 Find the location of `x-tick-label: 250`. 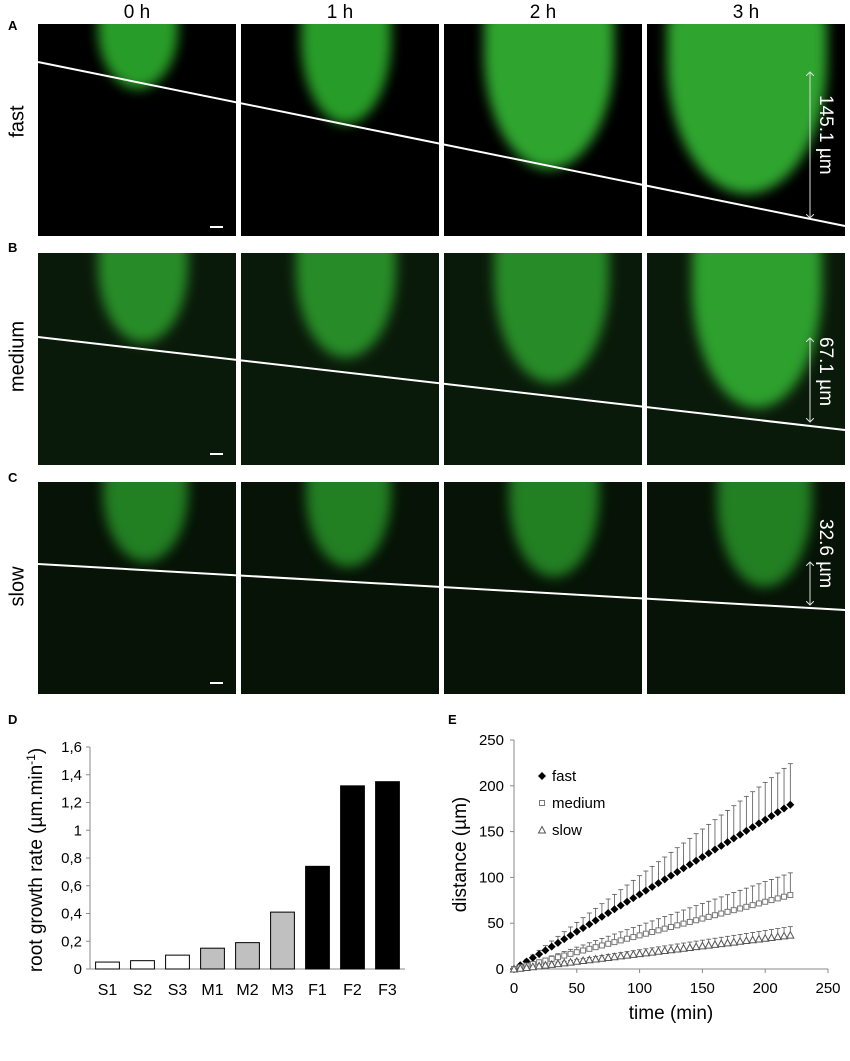

x-tick-label: 250 is located at coordinates (827, 988).